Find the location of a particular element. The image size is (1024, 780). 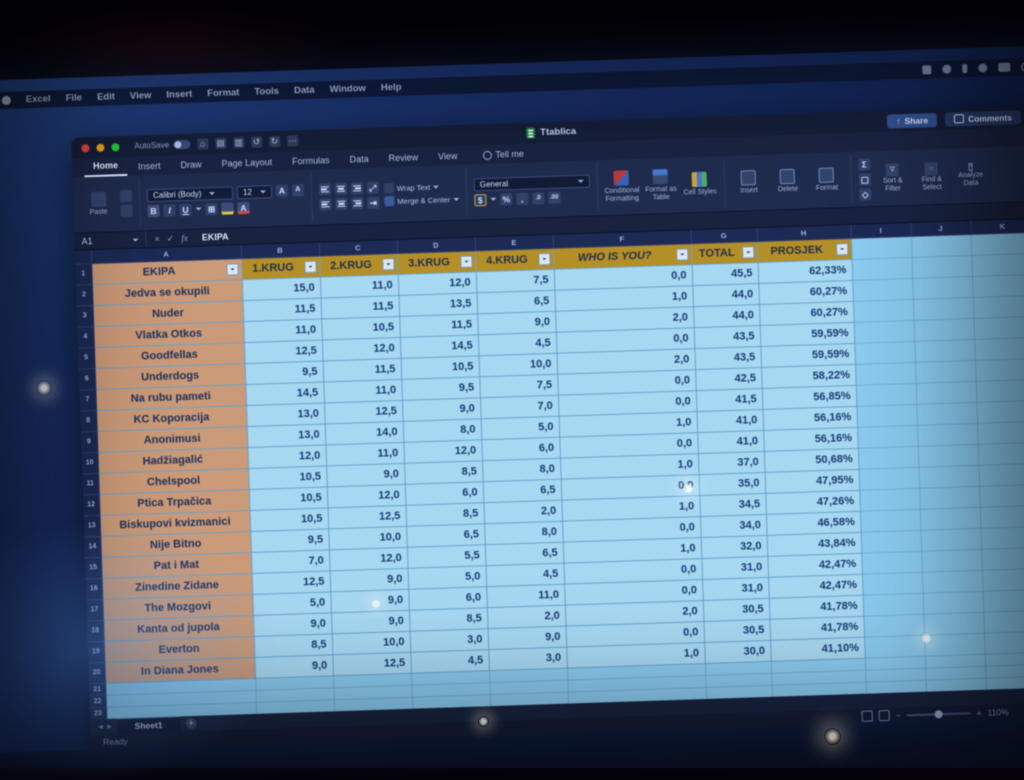

select-all-corner is located at coordinates (83, 257).